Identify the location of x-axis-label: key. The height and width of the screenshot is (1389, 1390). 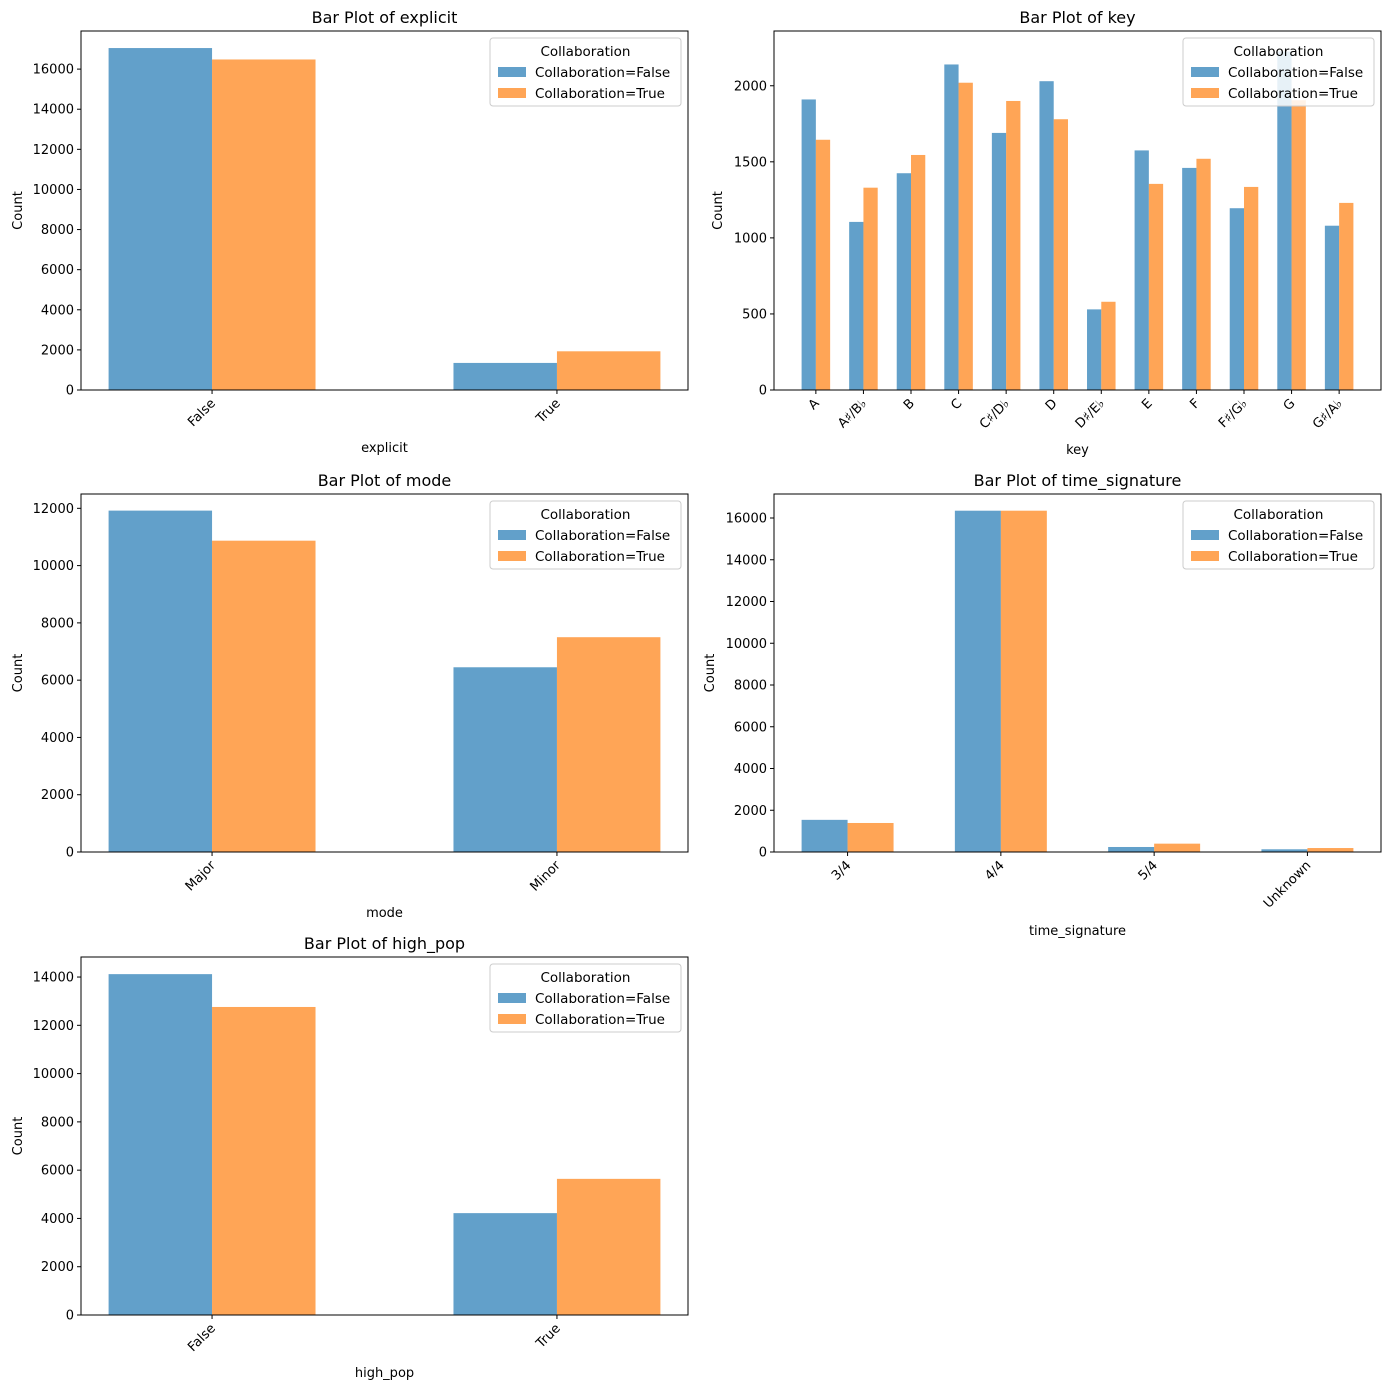
(1077, 450).